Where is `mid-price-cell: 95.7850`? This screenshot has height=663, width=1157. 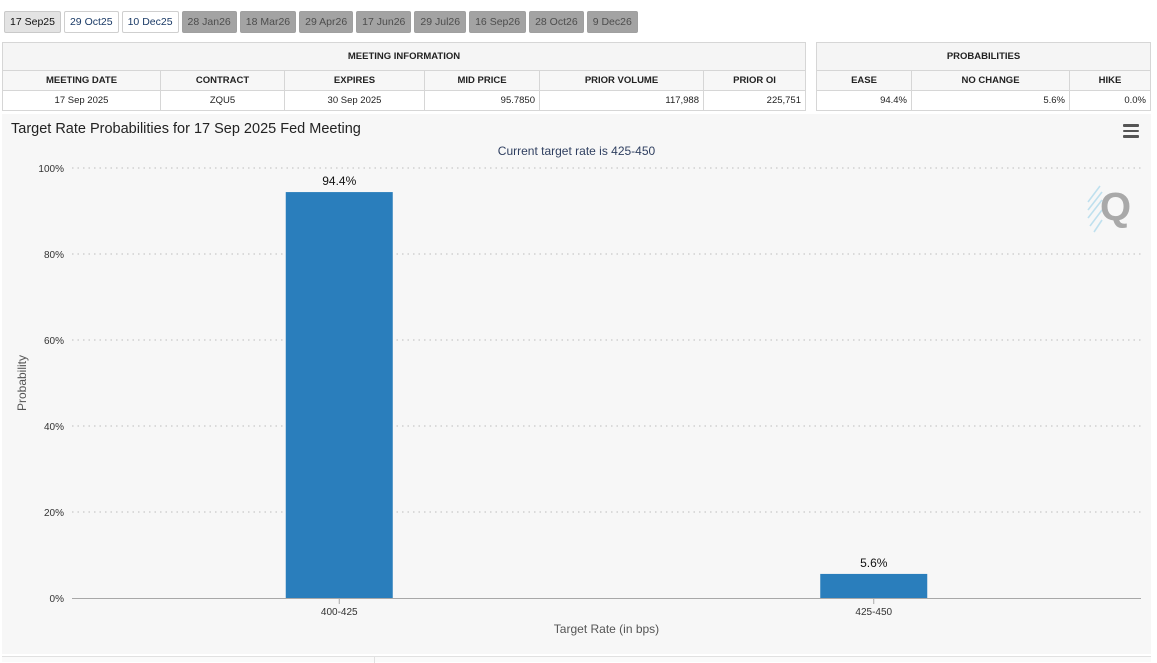
mid-price-cell: 95.7850 is located at coordinates (482, 100).